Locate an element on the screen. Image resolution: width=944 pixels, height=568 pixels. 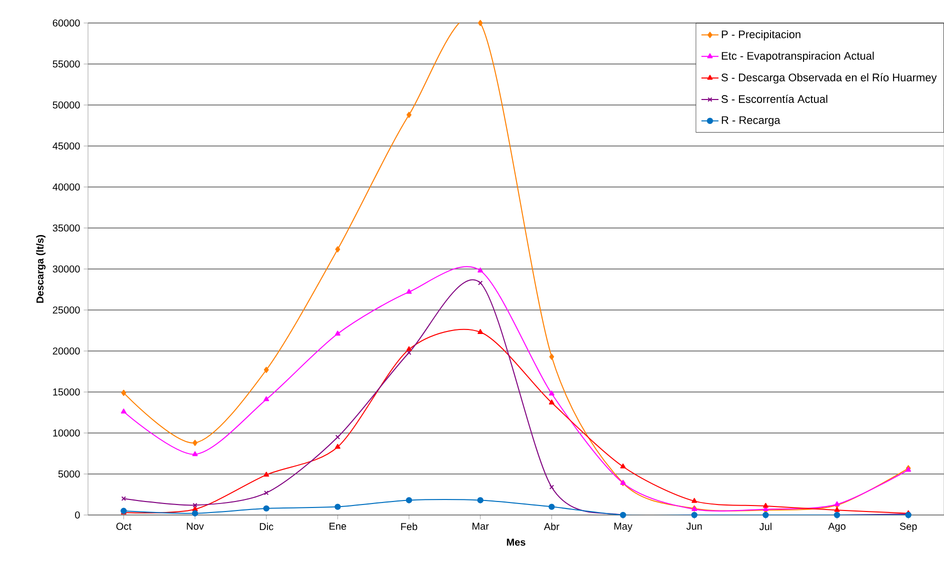
x-tick-label: May is located at coordinates (623, 527).